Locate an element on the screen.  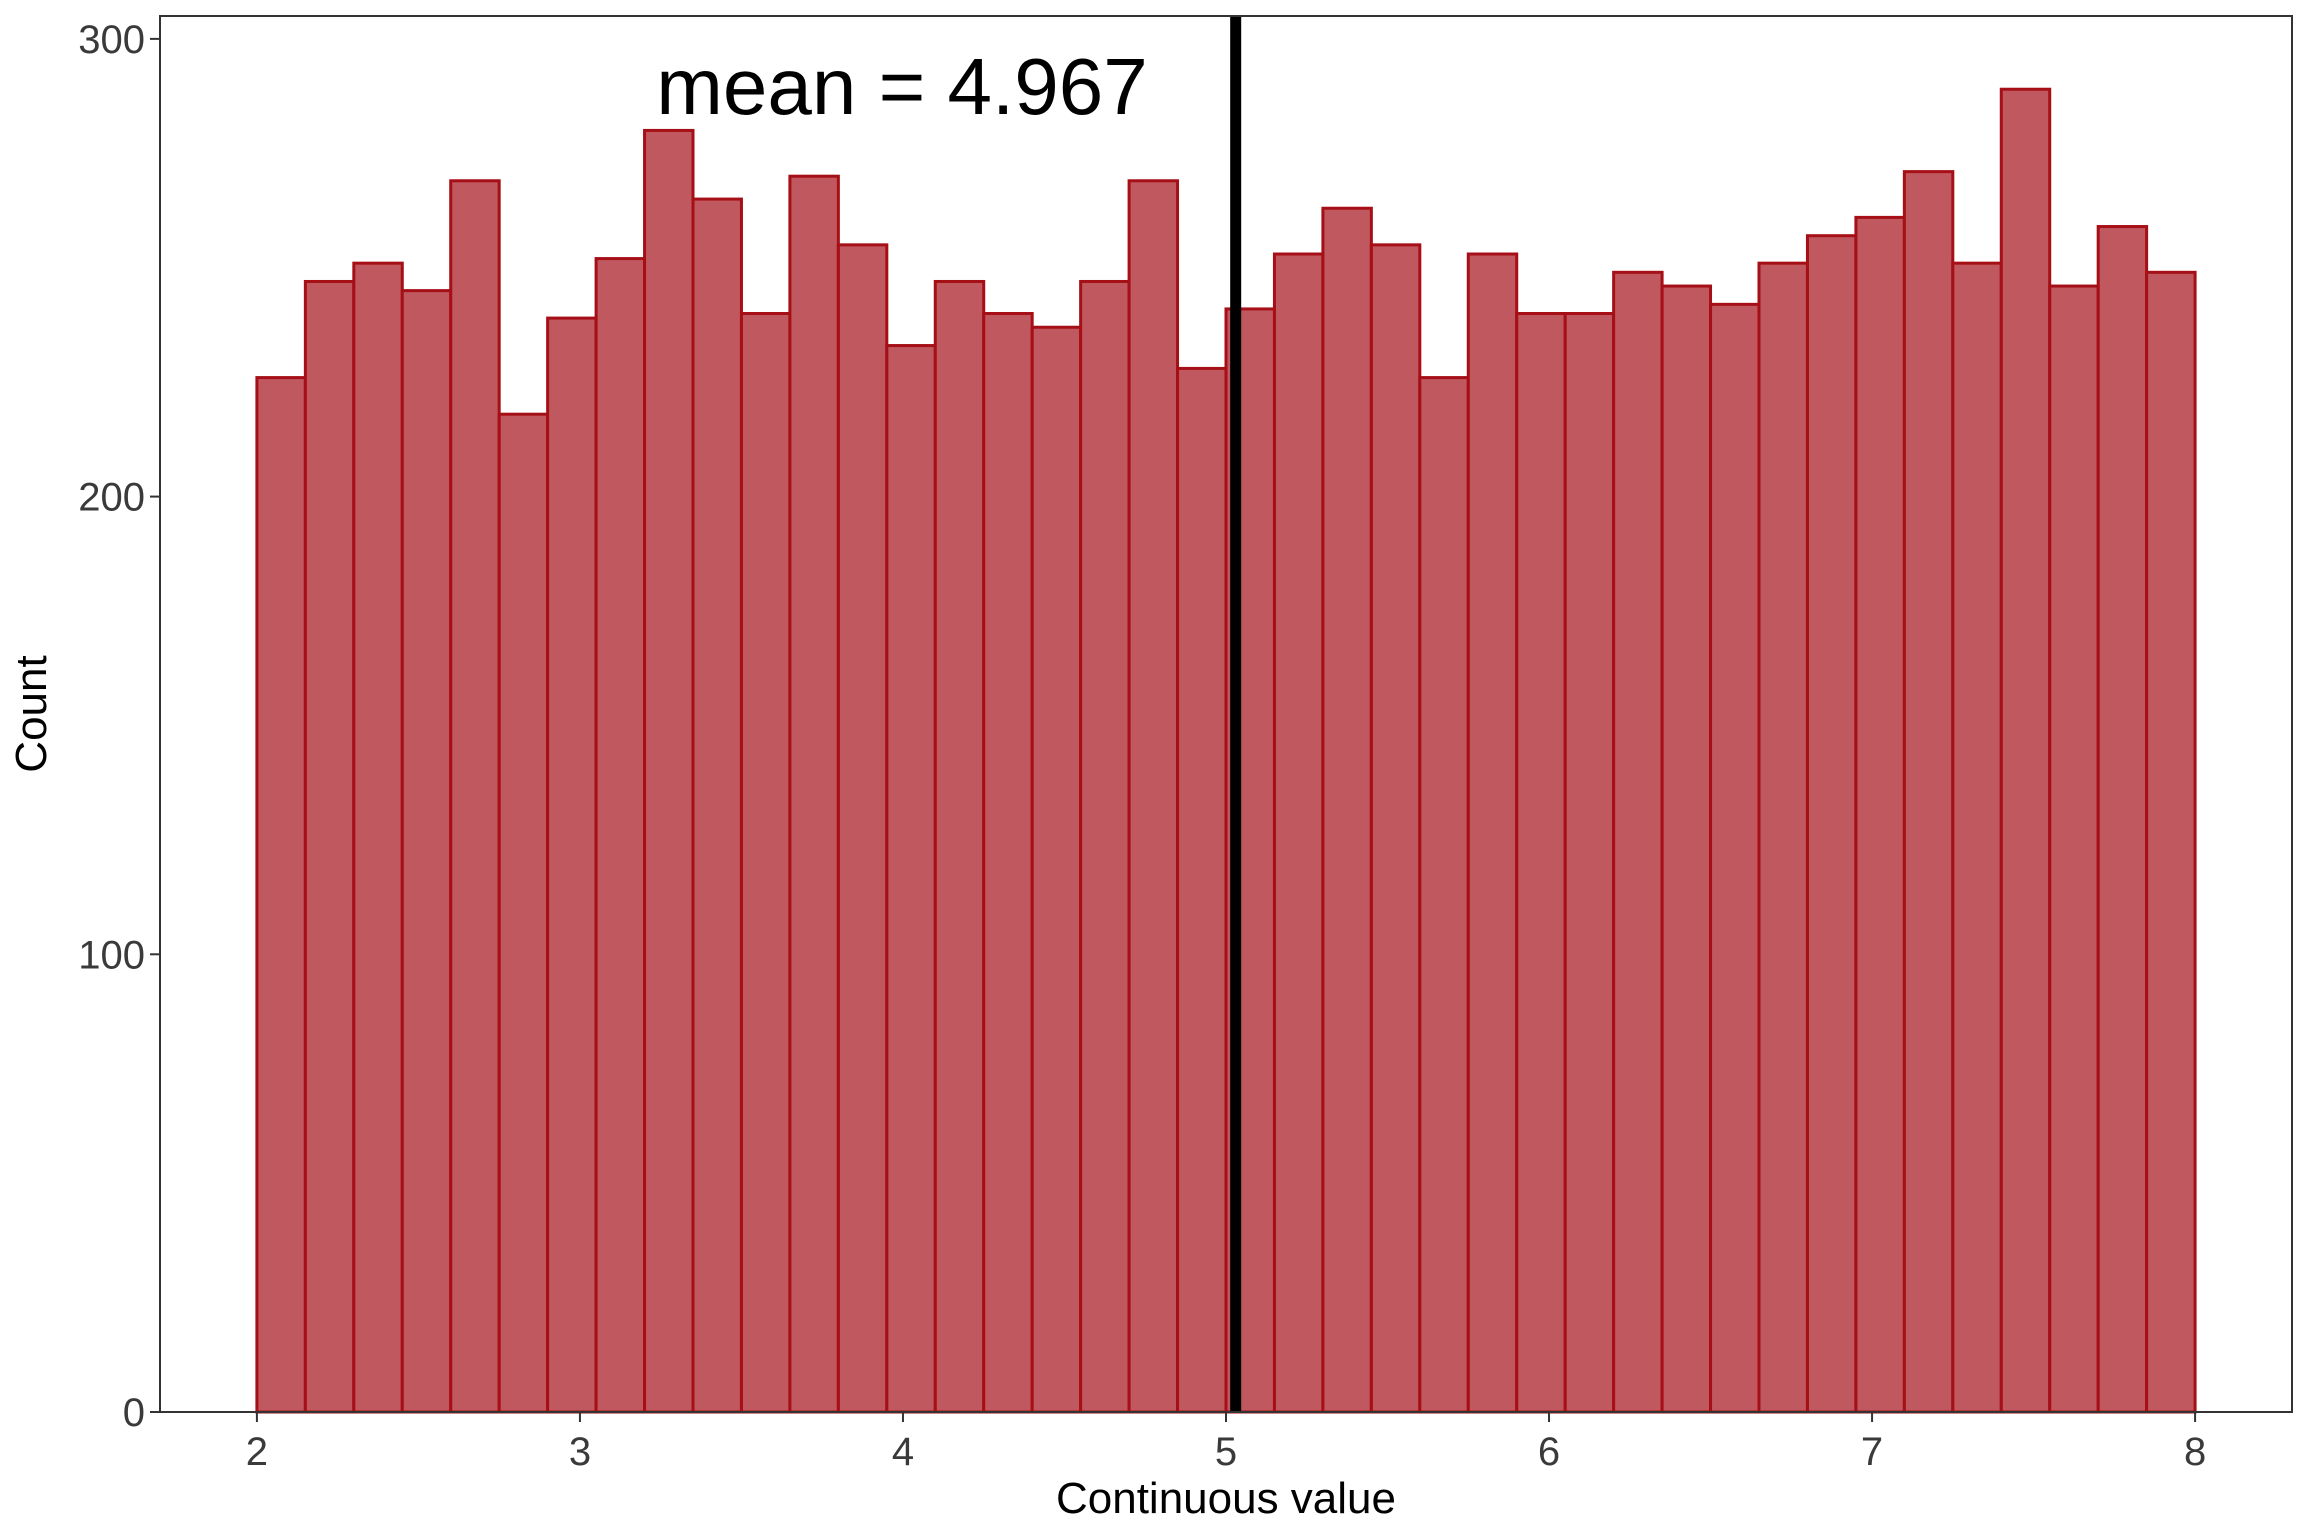
y-tick-label: 0 is located at coordinates (134, 1413).